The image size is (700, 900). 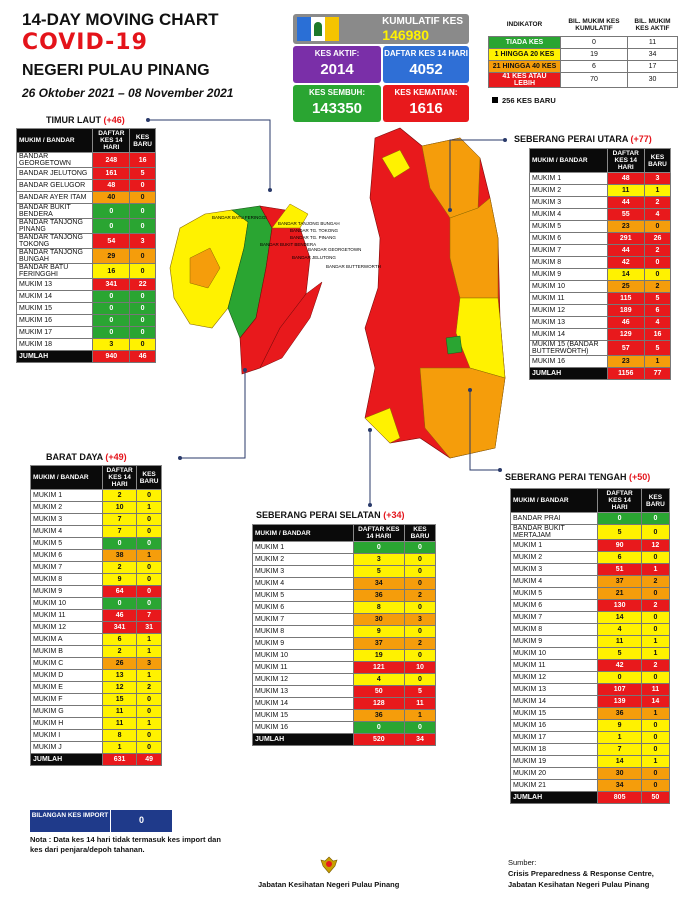 I want to click on daftar-cell: 107, so click(x=619, y=689).